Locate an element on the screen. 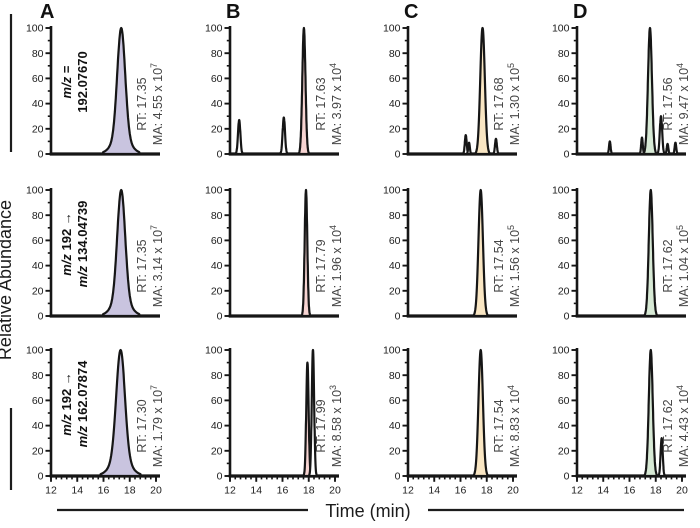  peak-annotation: RT: 17.35 MA: 3.14 x 107 is located at coordinates (150, 266).